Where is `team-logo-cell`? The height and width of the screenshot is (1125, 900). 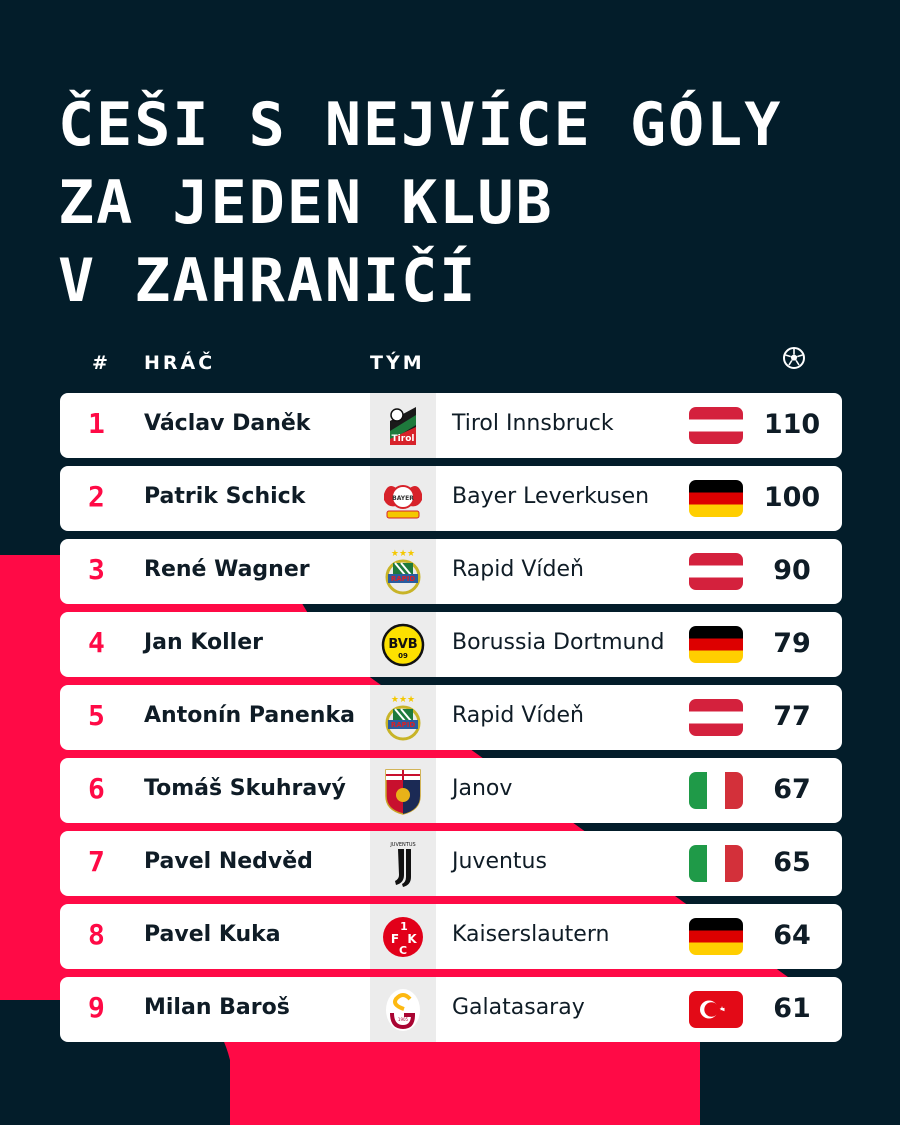 team-logo-cell is located at coordinates (403, 790).